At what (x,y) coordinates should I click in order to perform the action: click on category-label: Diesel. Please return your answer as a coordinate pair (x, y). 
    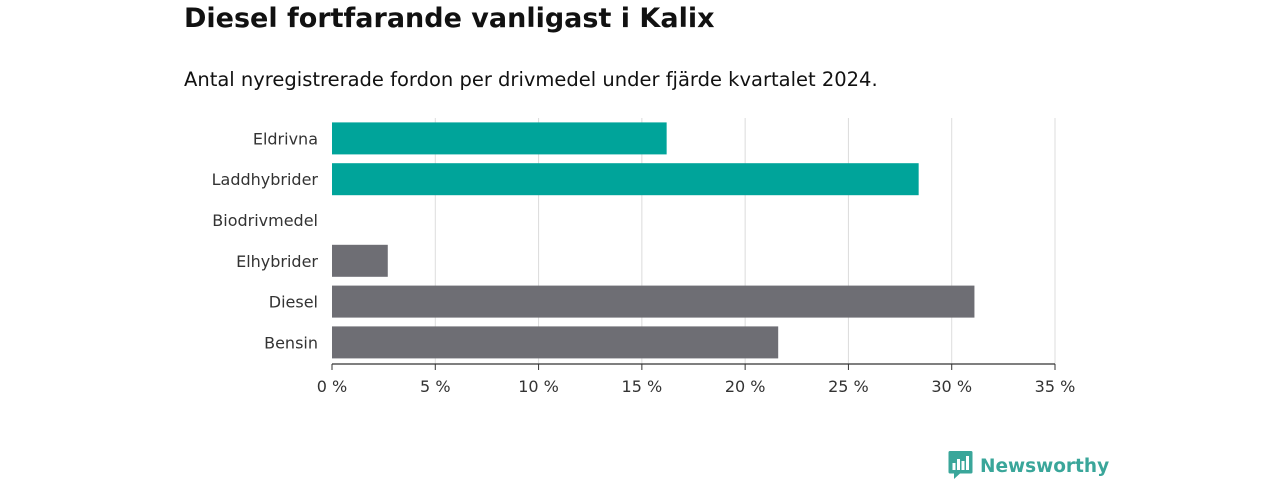
    Looking at the image, I should click on (293, 302).